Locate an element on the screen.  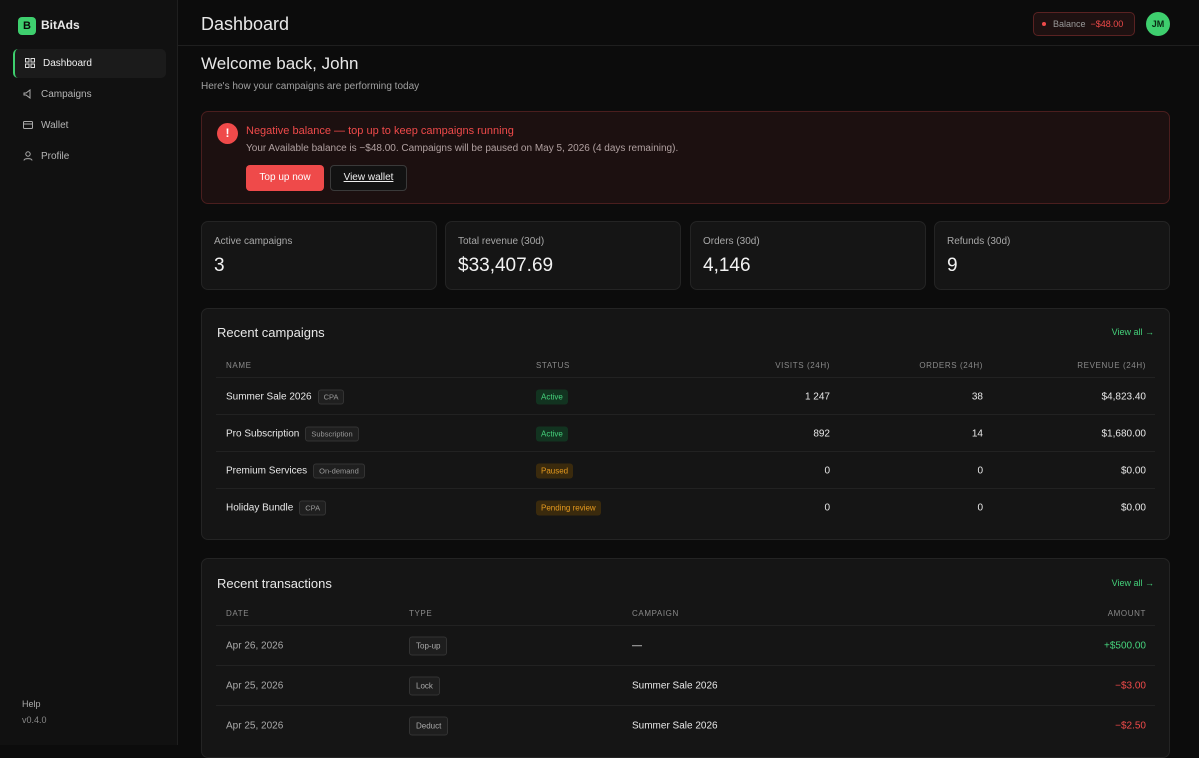
transaction-row: Apr 26, 2026 Top-up — +$500.00 is located at coordinates (685, 645).